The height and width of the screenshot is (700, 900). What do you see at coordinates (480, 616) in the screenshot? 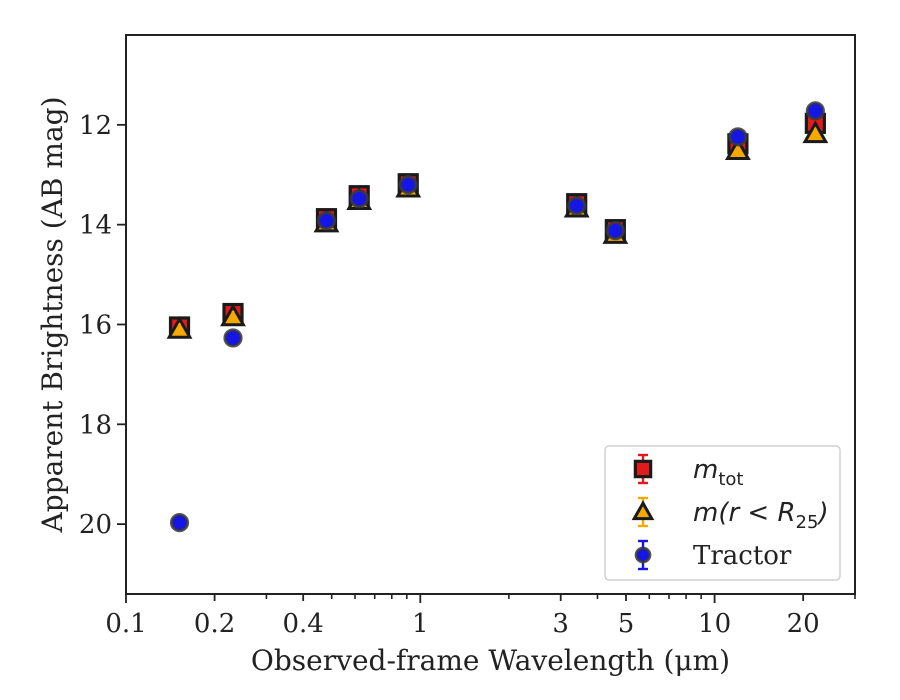
I see `x-axis-ticks: 0.1 0.2 0.4 1 3 5 10 20` at bounding box center [480, 616].